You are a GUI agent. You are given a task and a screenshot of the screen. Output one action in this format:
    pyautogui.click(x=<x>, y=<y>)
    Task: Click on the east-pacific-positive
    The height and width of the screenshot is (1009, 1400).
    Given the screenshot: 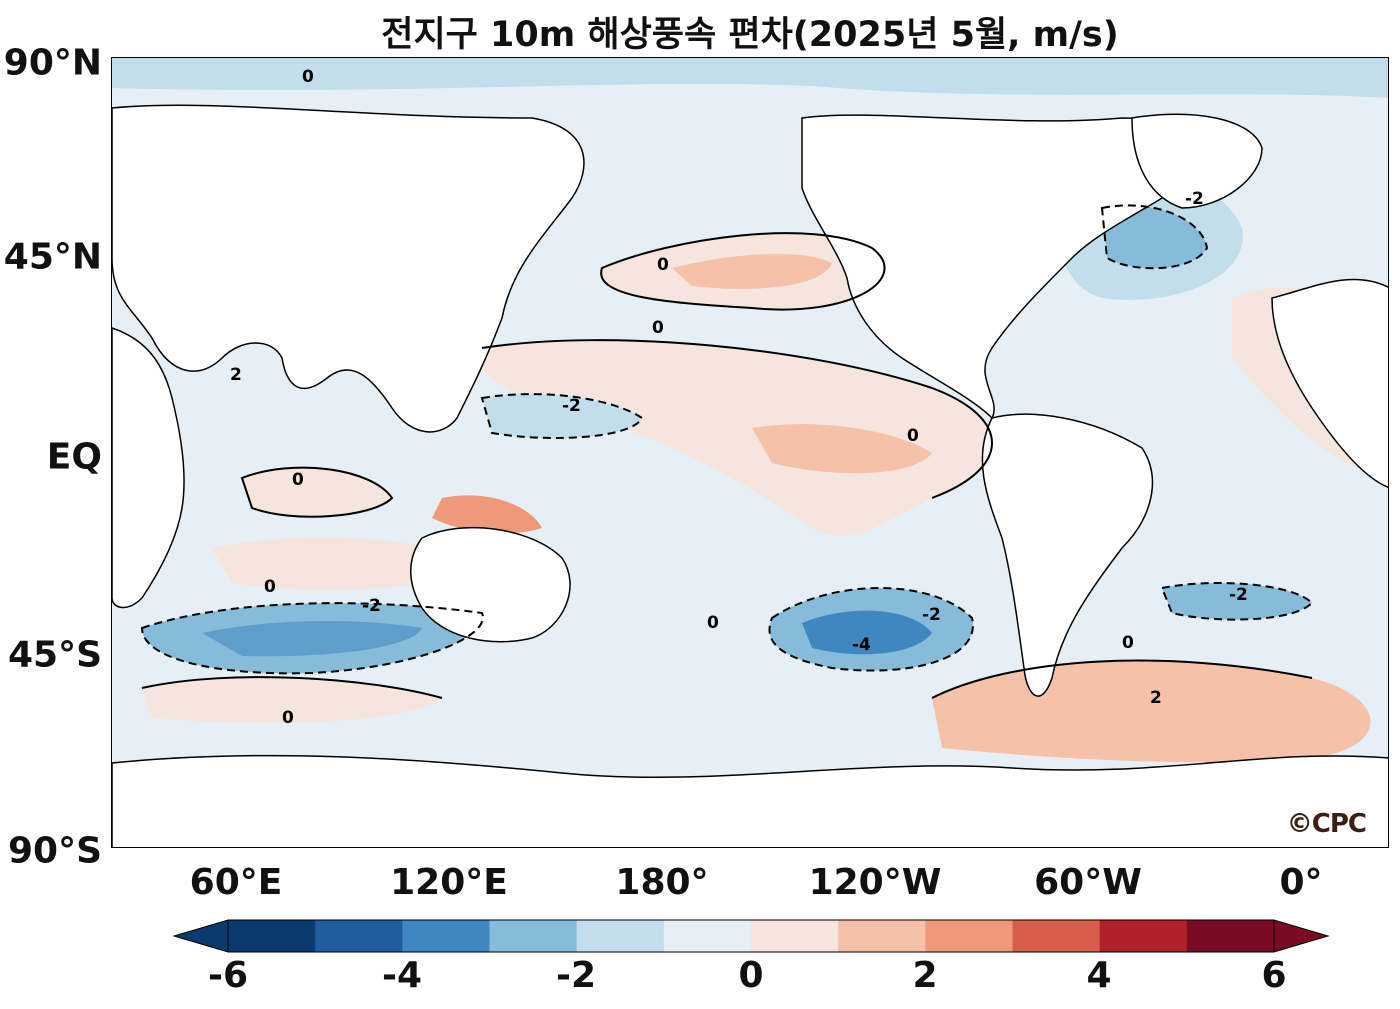 What is the action you would take?
    pyautogui.click(x=735, y=438)
    